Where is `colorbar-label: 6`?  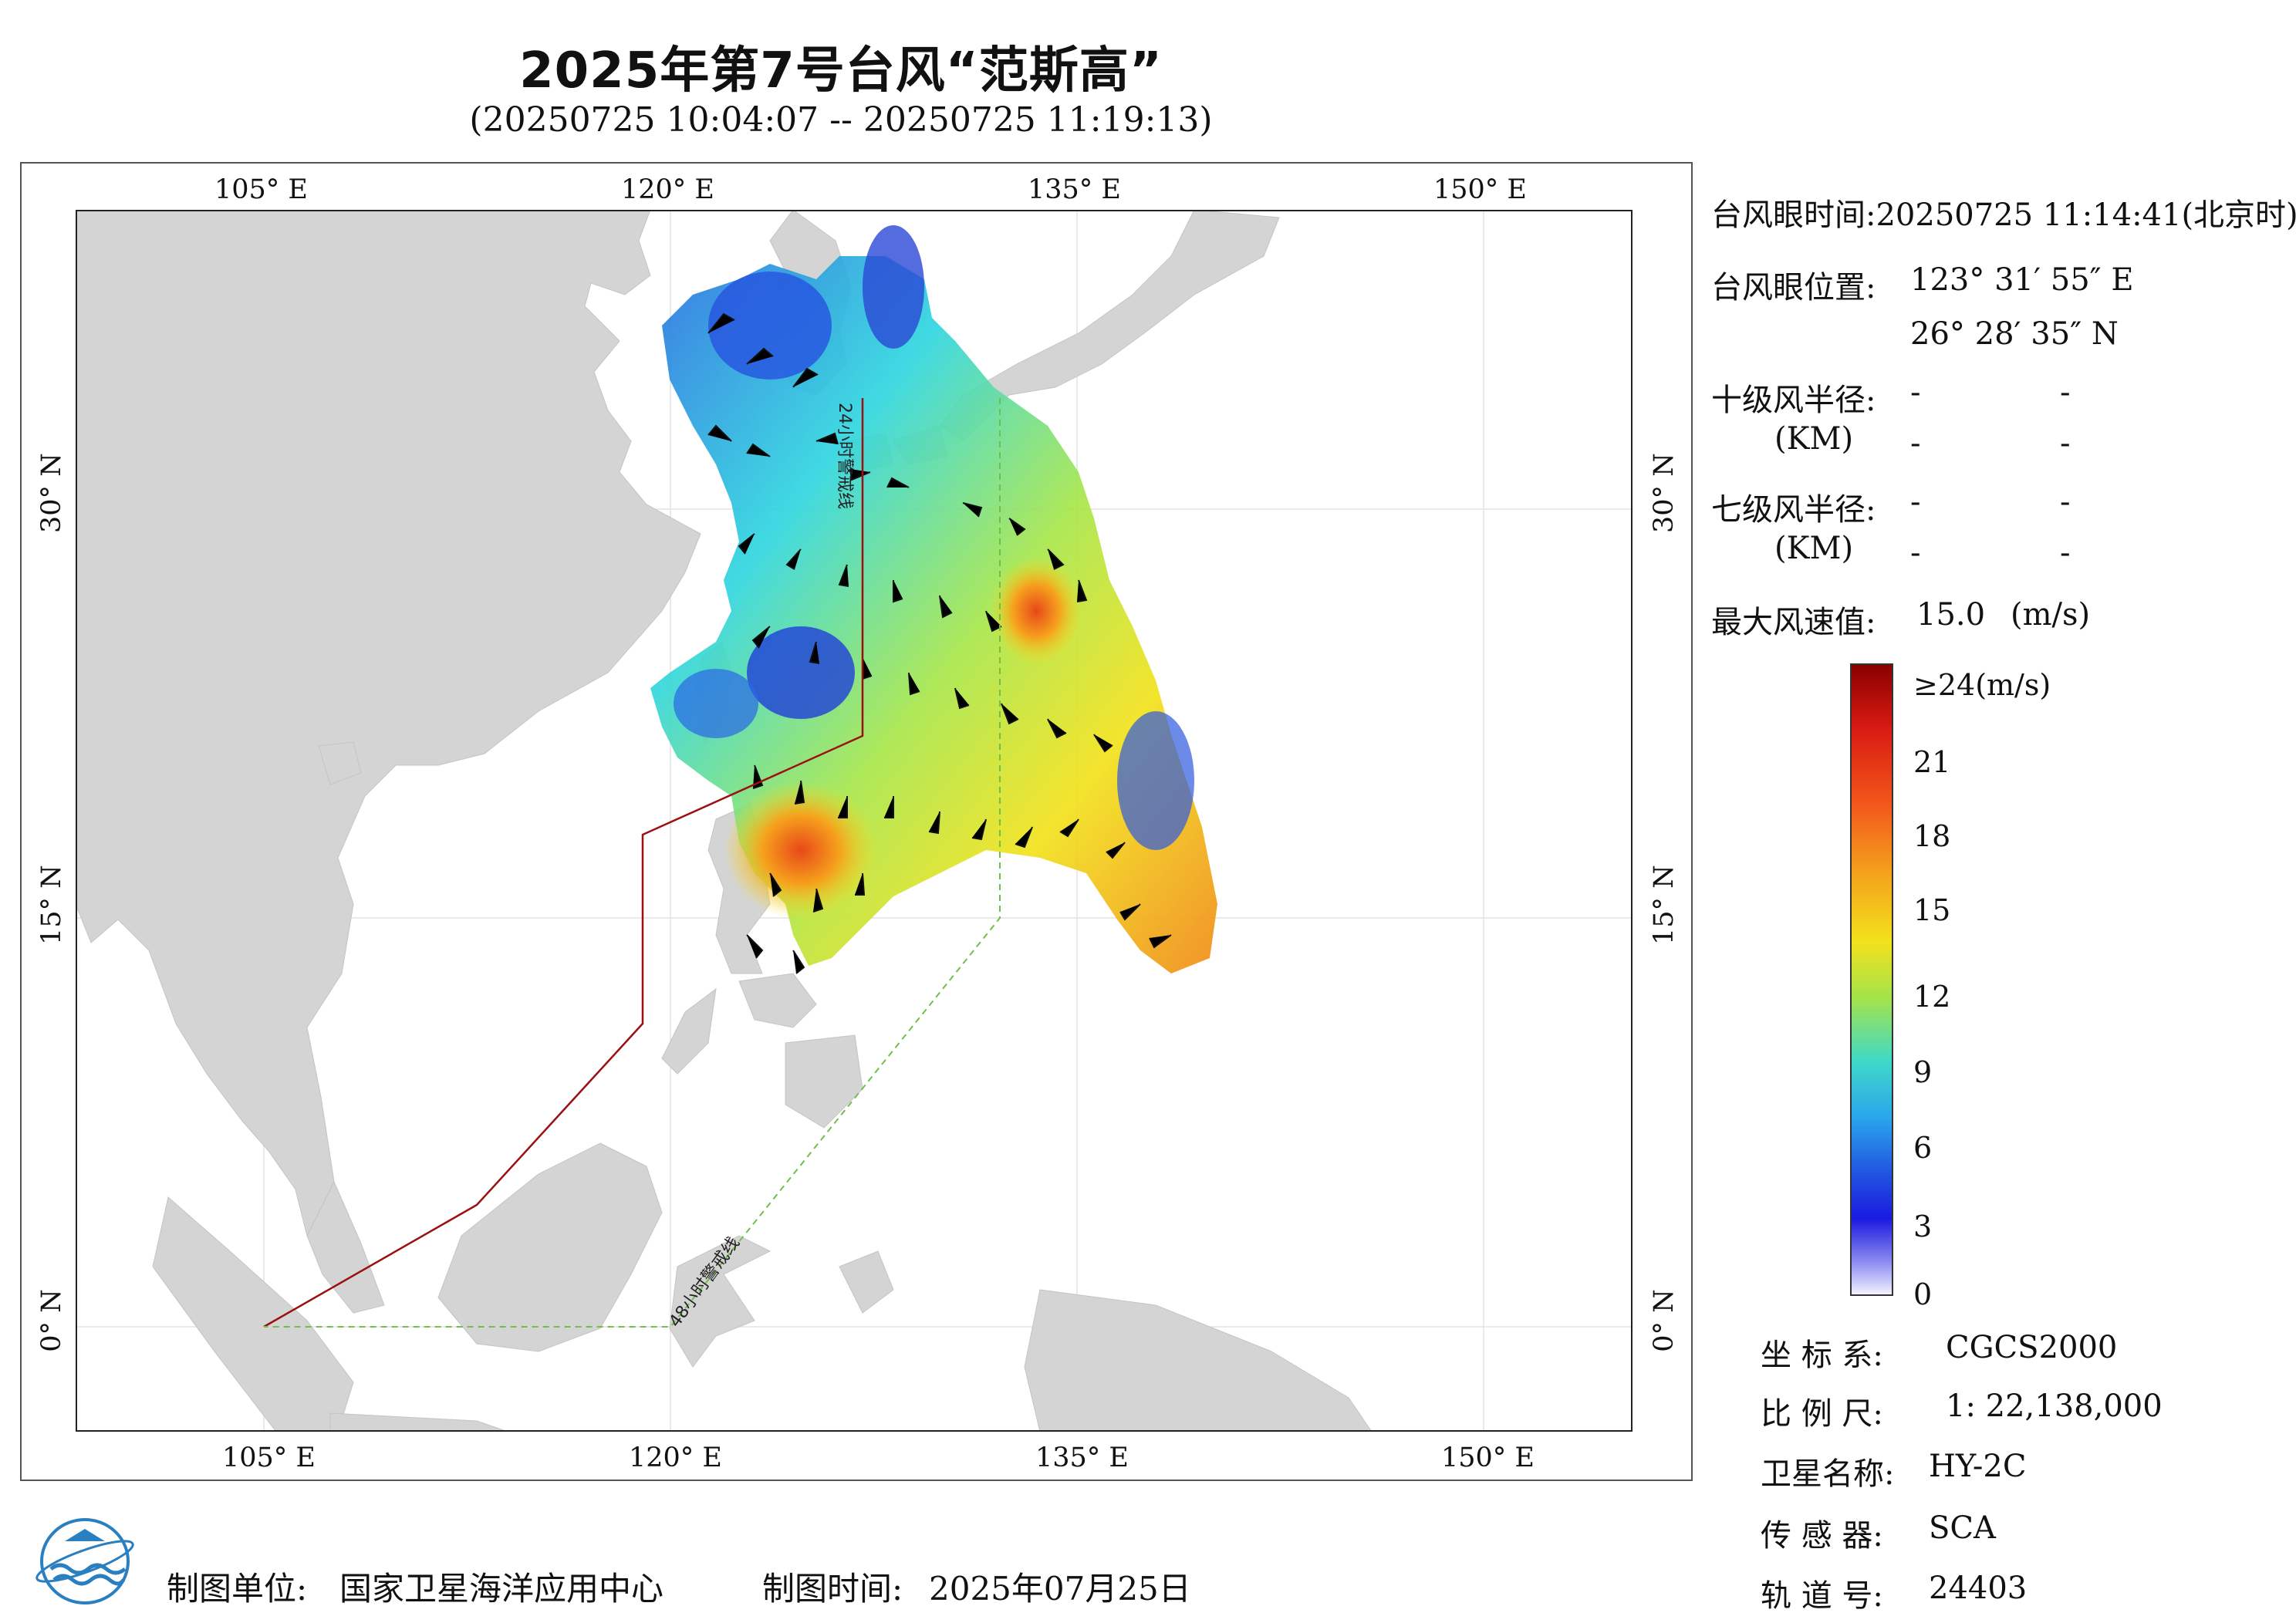
colorbar-label: 6 is located at coordinates (1923, 1148).